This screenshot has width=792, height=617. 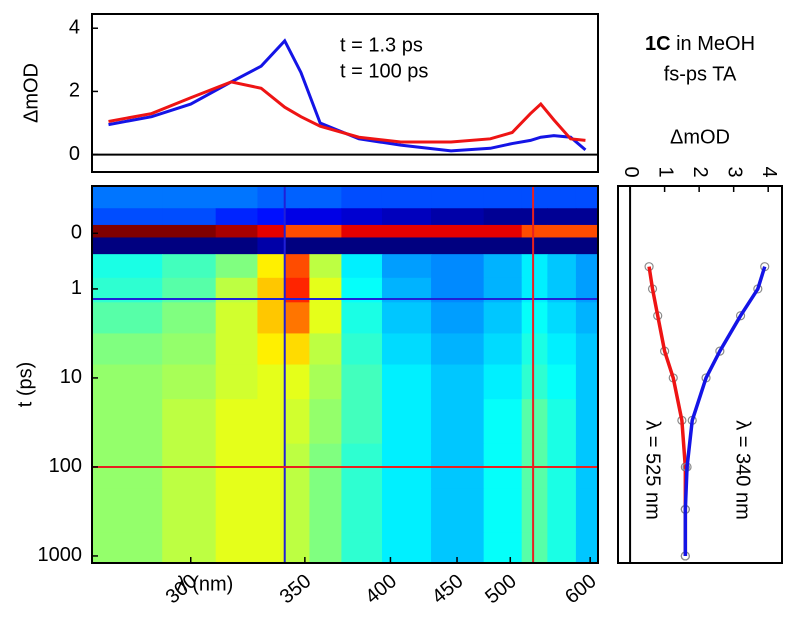 What do you see at coordinates (653, 470) in the screenshot?
I see `series-label: λ = 525 nm` at bounding box center [653, 470].